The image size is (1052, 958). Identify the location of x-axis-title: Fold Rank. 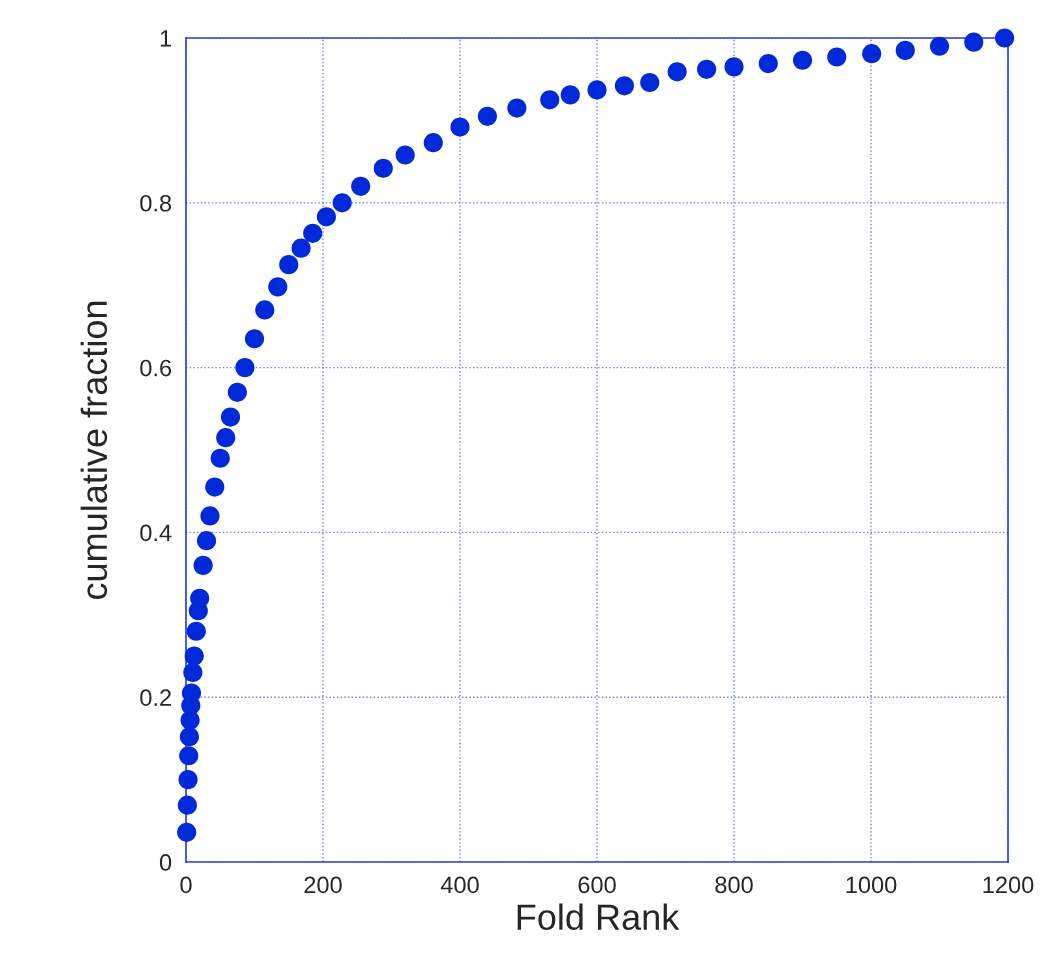
(598, 916).